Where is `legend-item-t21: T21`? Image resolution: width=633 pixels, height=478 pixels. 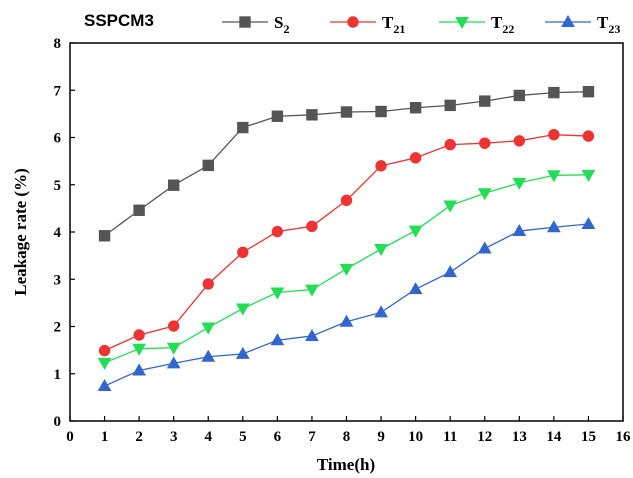
legend-item-t21: T21 is located at coordinates (367, 24).